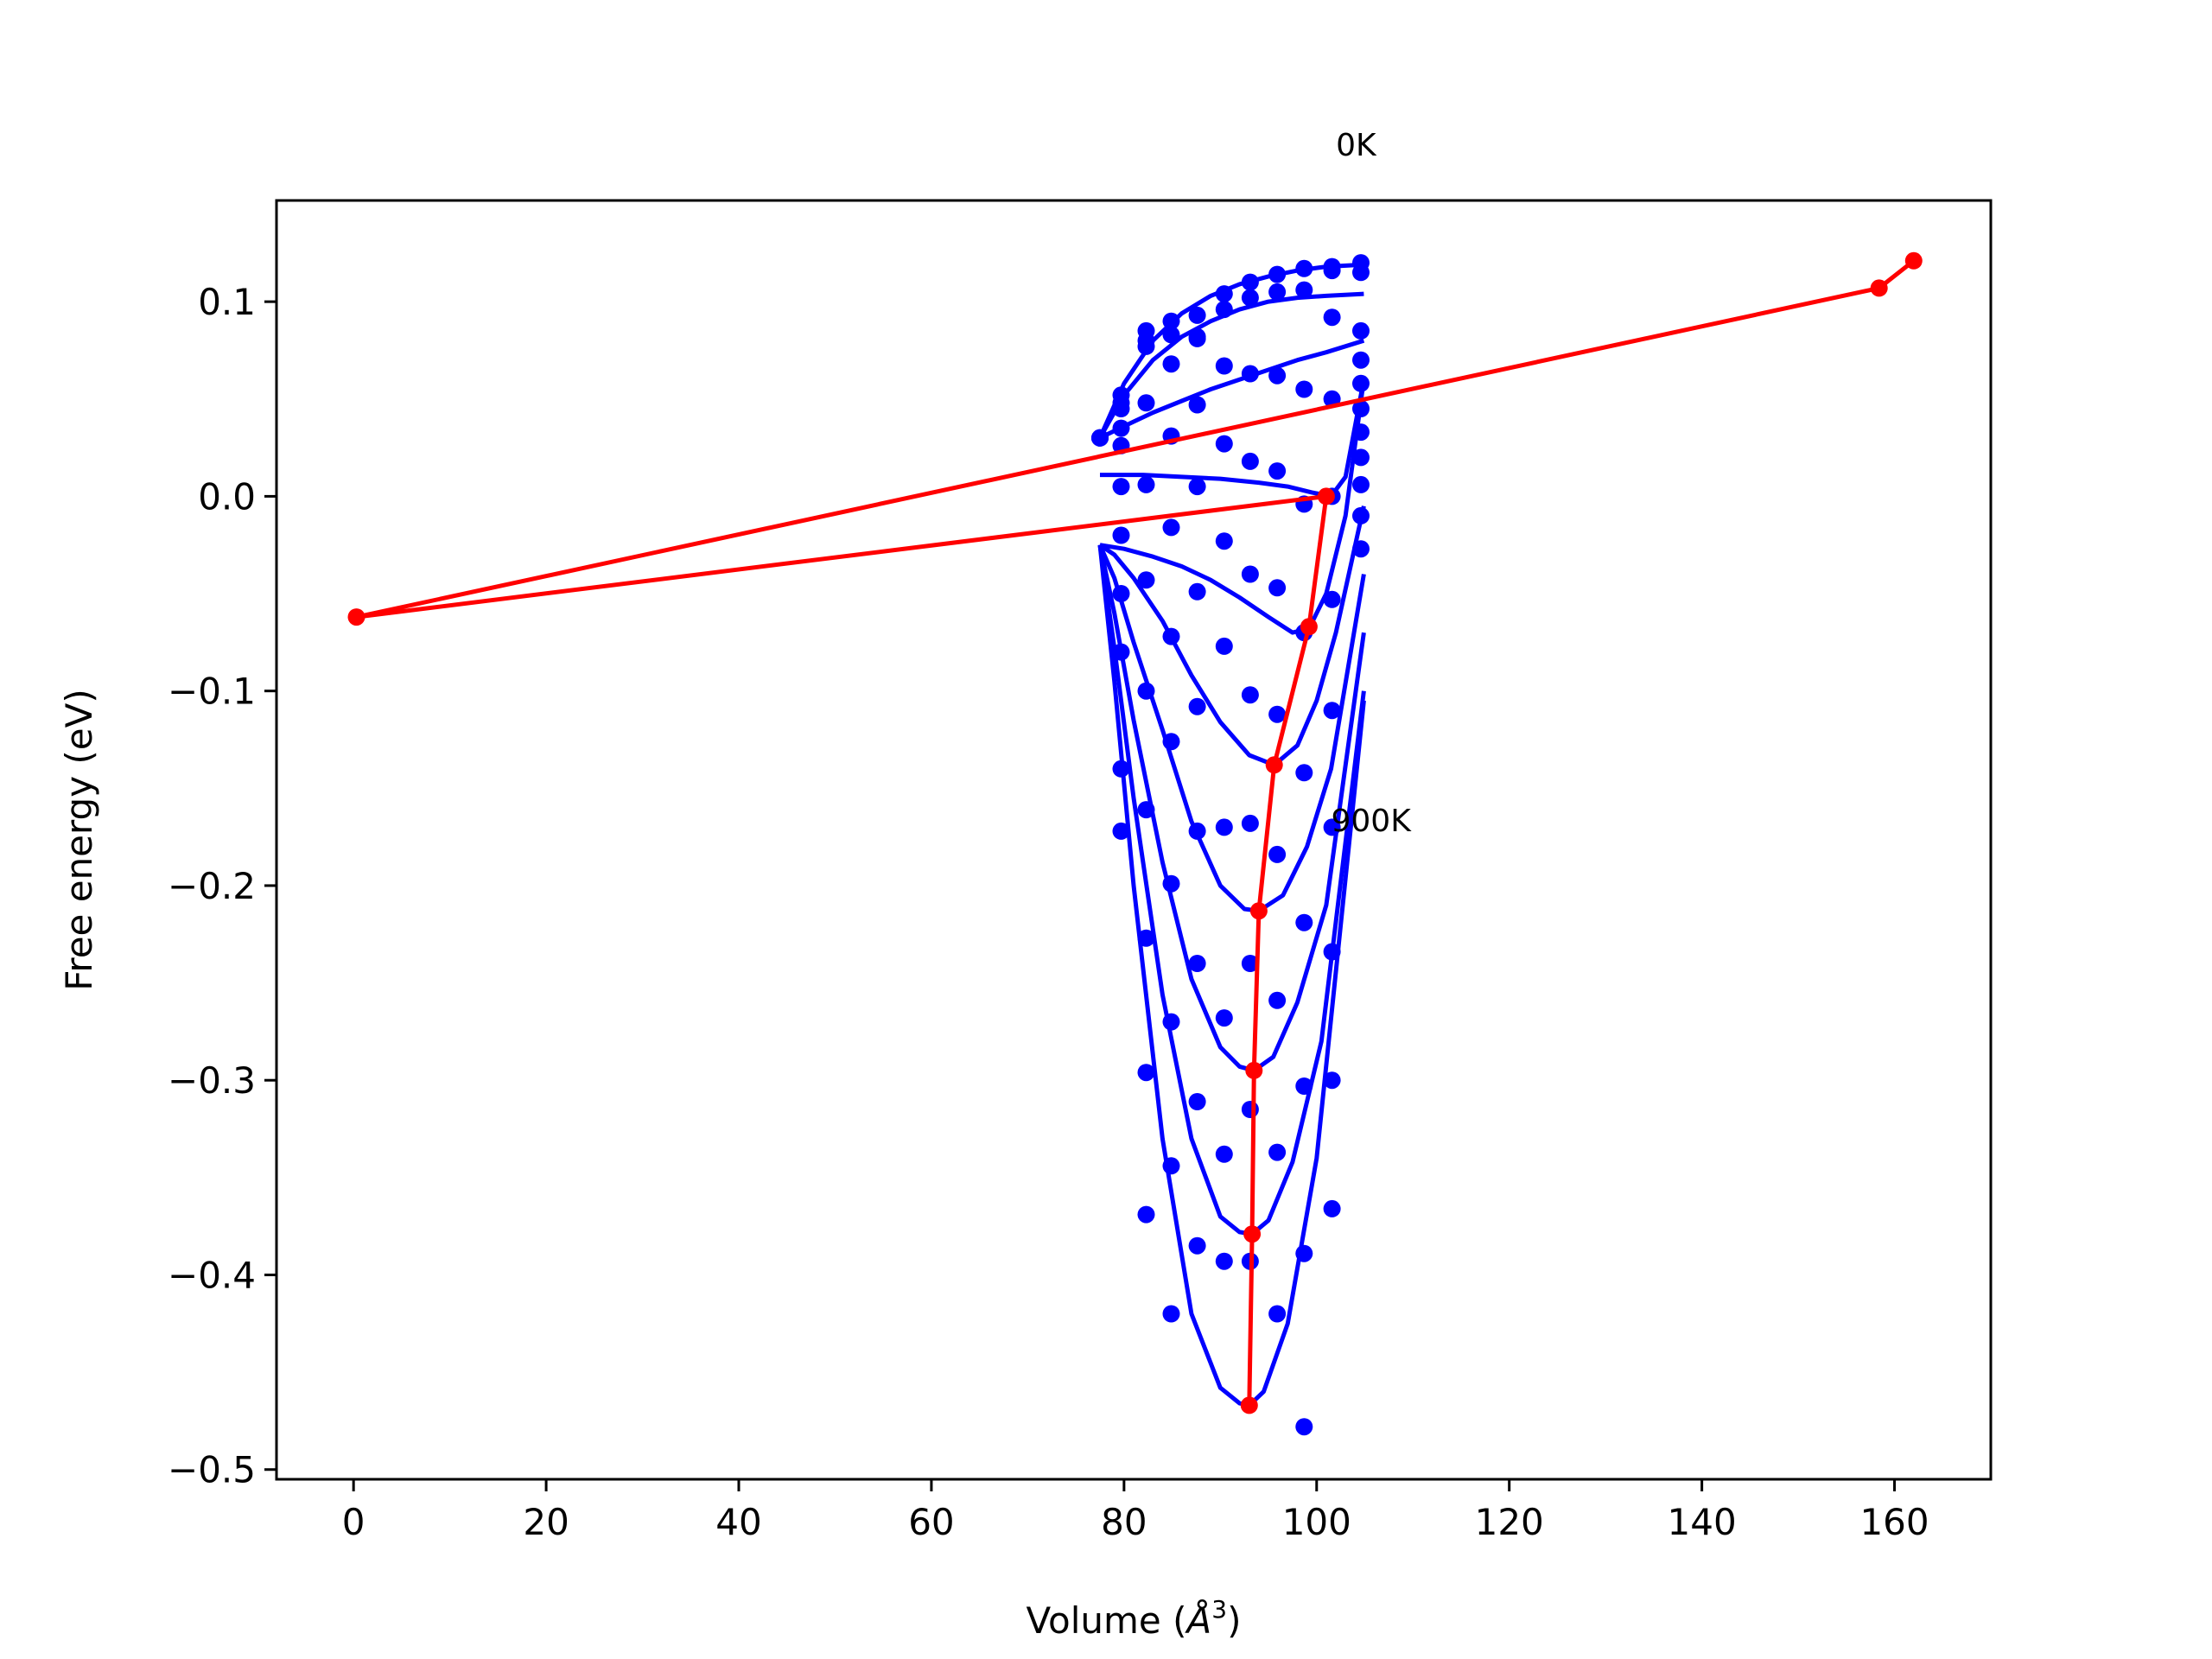 This screenshot has width=2212, height=1659. I want to click on x-tick-label: 0, so click(353, 1522).